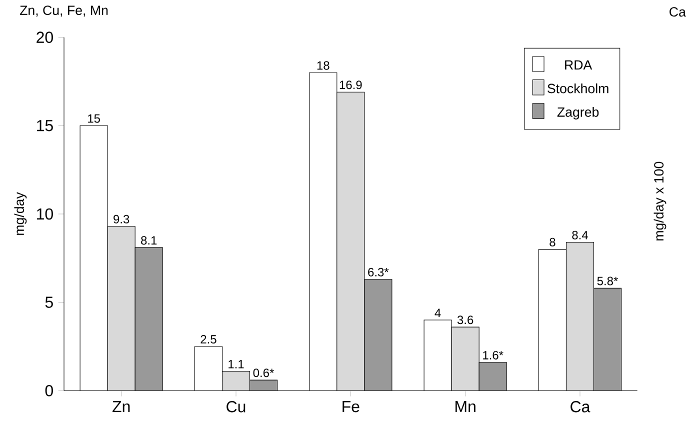 This screenshot has height=428, width=689. I want to click on legend-label: Stockholm, so click(578, 88).